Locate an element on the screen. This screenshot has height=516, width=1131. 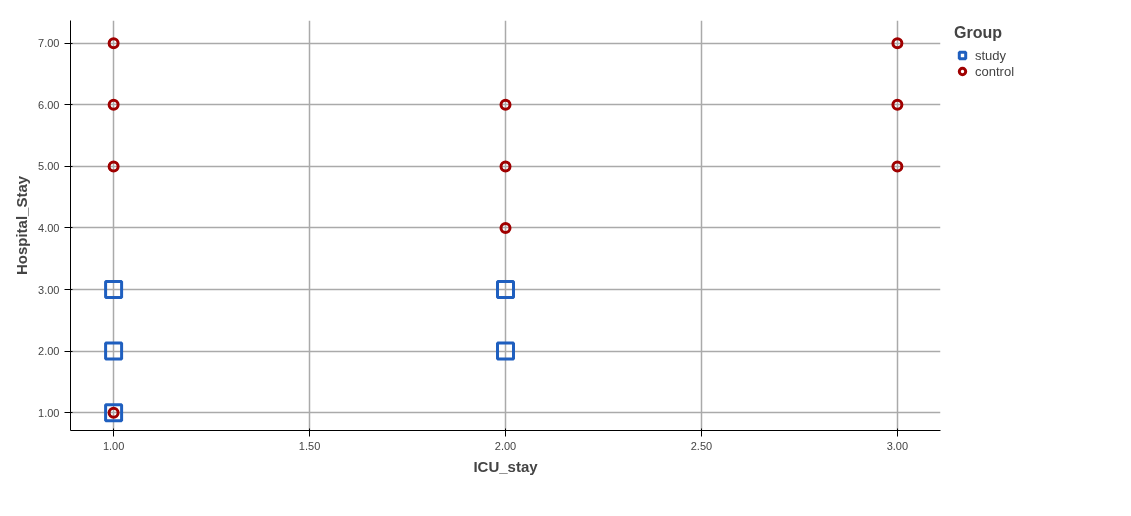
y-tick-label: 1.00 is located at coordinates (49, 412).